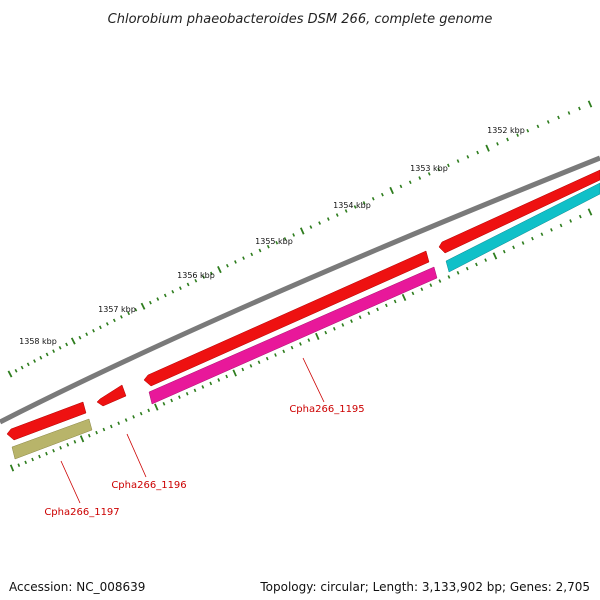  What do you see at coordinates (352, 205) in the screenshot?
I see `tick-label-1354: 1354 kbp` at bounding box center [352, 205].